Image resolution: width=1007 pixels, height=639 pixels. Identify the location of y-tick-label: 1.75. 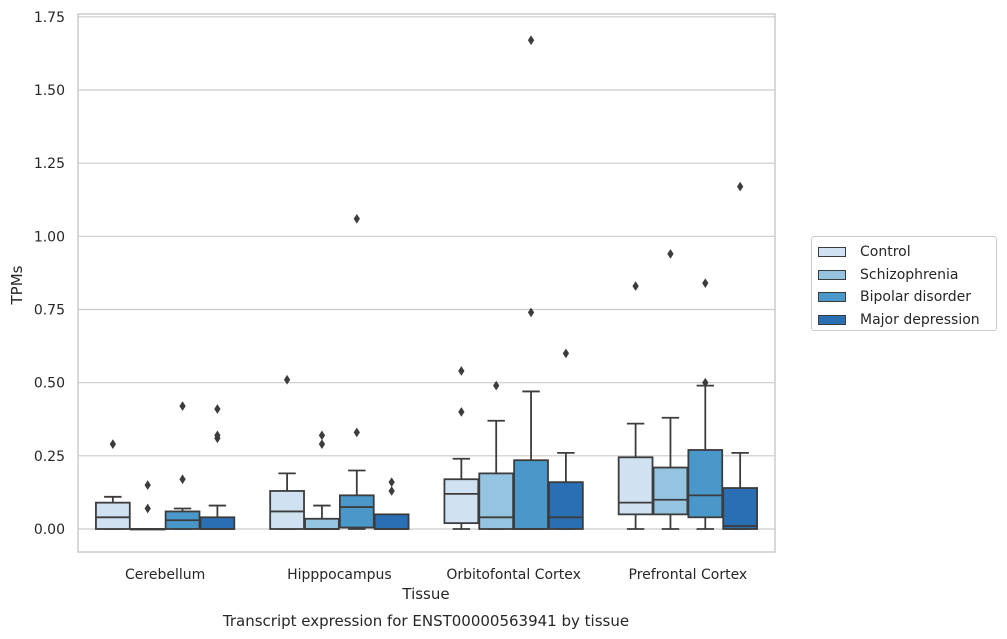
(49, 18).